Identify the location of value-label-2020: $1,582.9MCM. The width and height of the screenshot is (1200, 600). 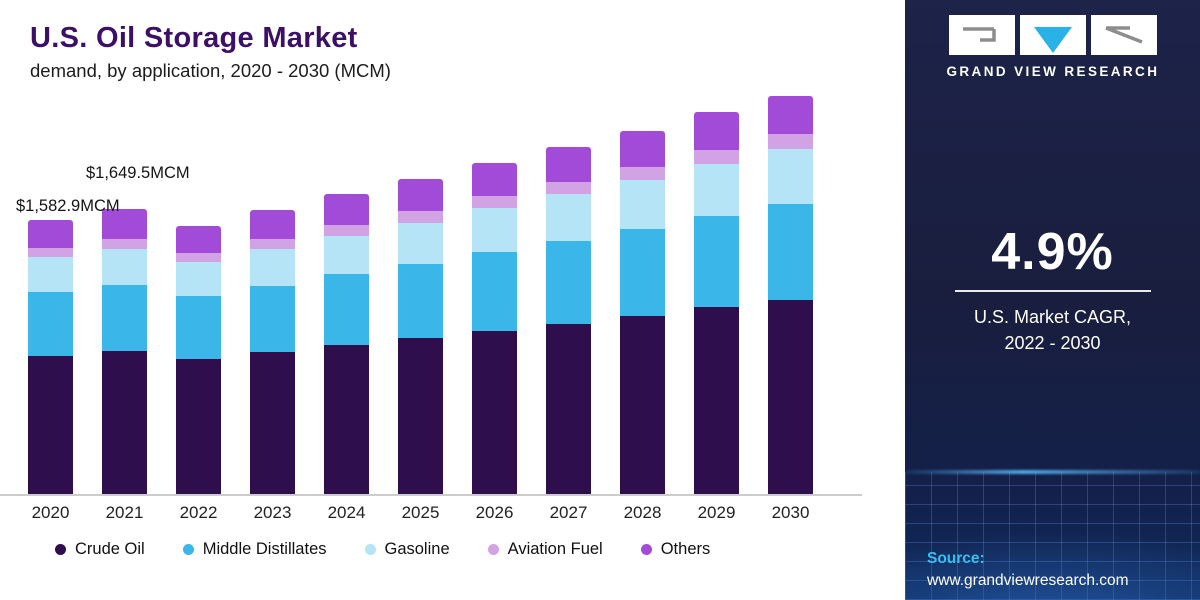
(68, 206).